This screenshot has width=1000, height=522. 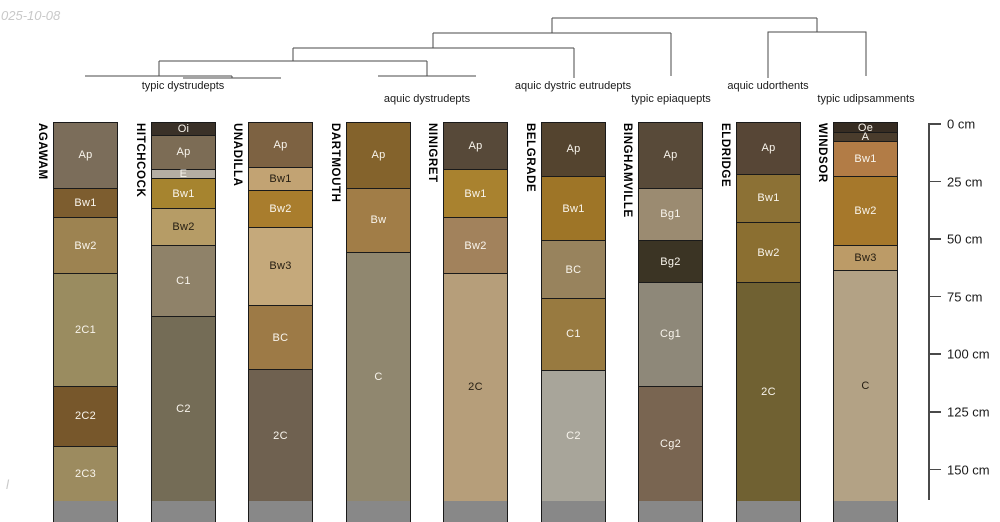 I want to click on profile-column-hitchcock: Oi Ap E Bw1 Bw2 C1 C2, so click(x=183, y=322).